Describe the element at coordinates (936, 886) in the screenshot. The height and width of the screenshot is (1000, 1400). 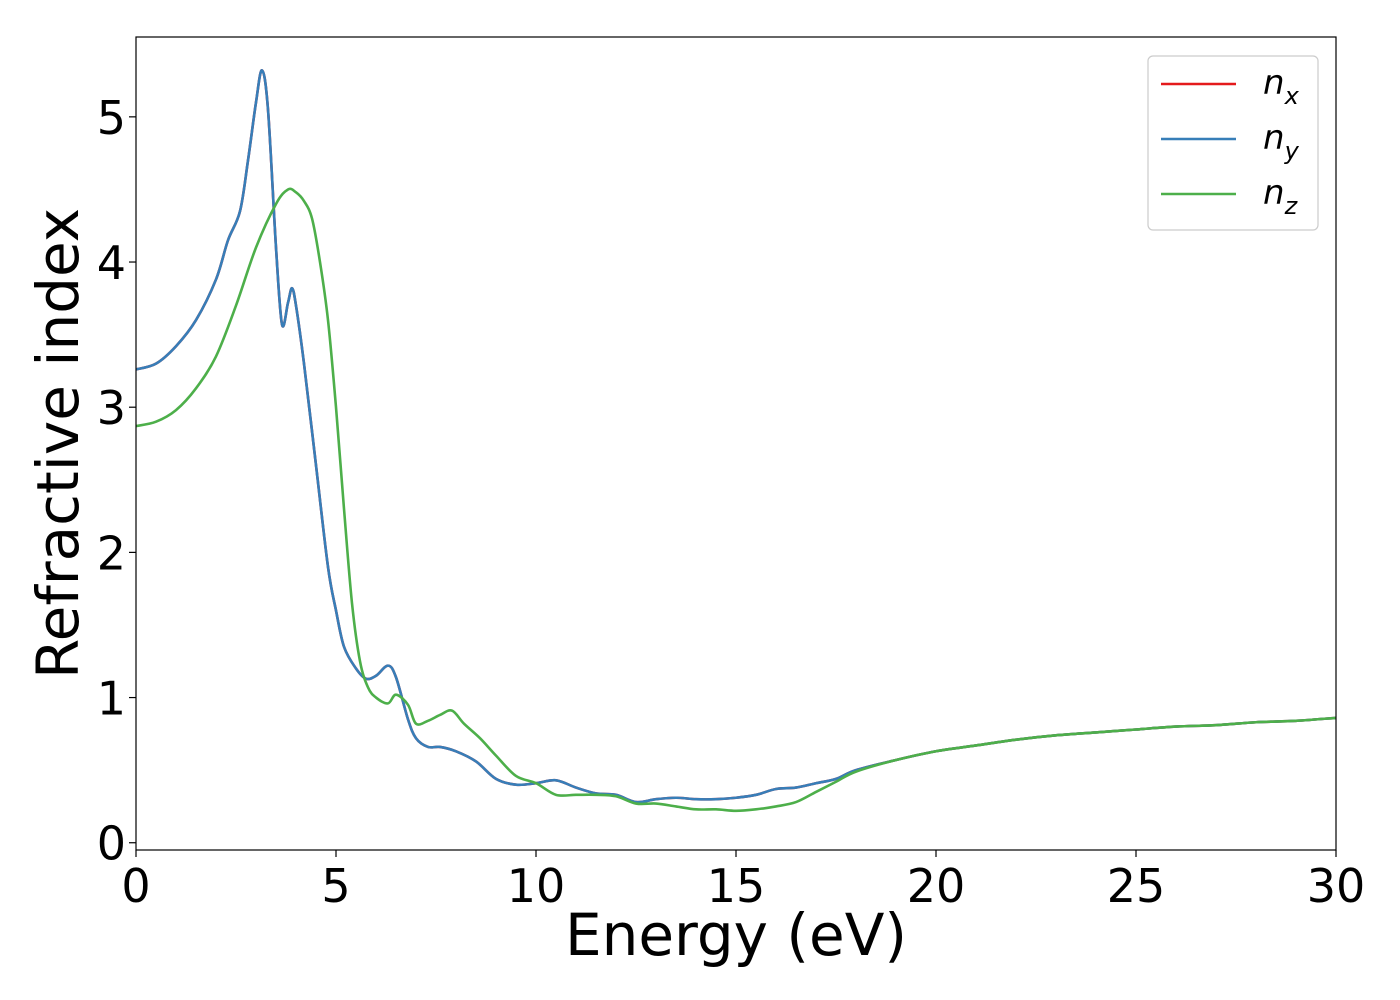
I see `x-tick-label: 20` at that location.